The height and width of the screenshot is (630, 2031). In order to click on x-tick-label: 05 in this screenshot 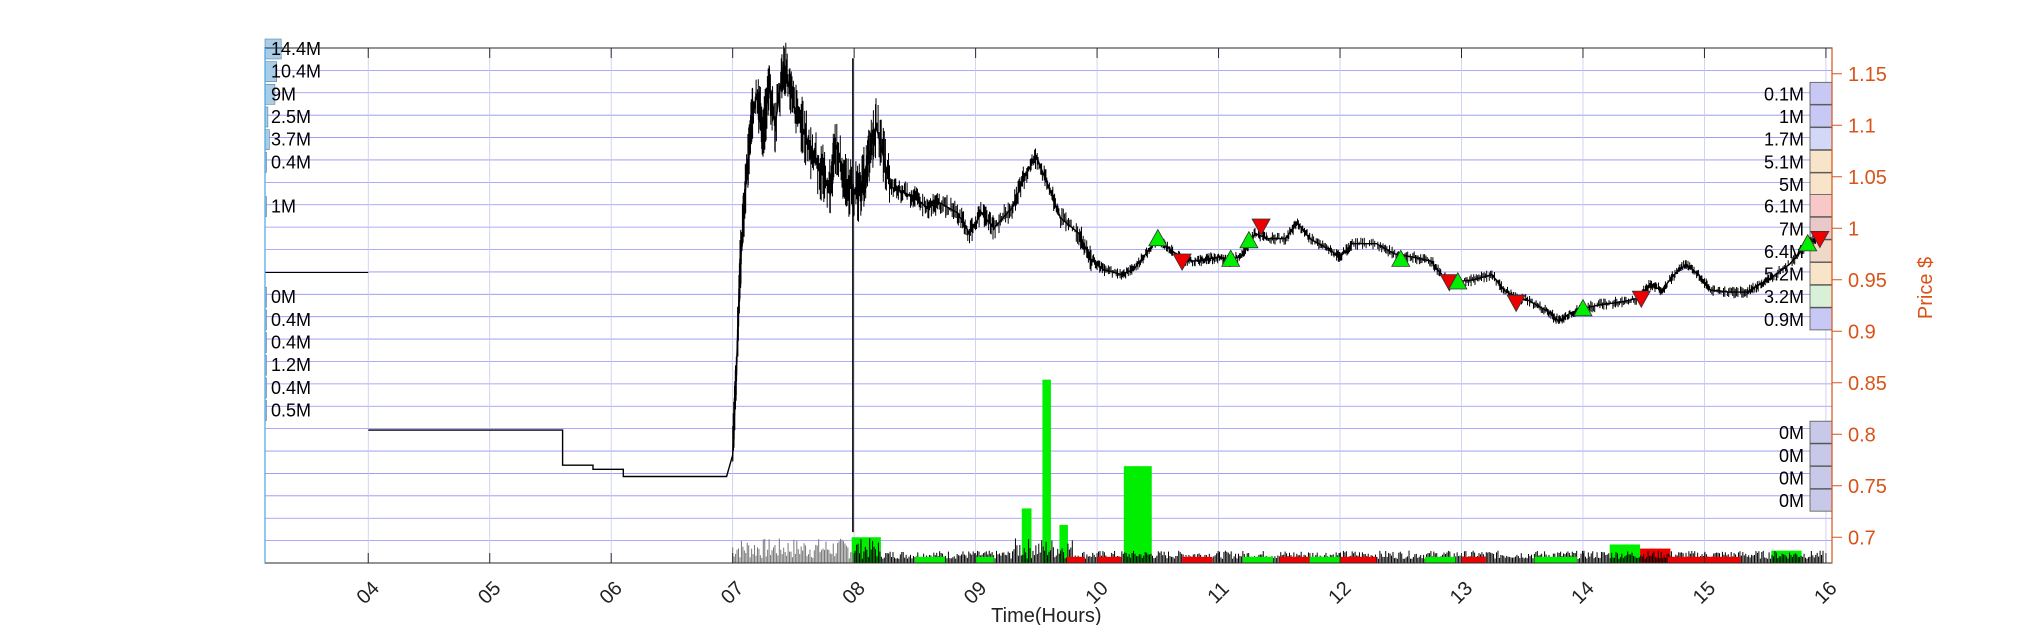, I will do `click(489, 592)`.